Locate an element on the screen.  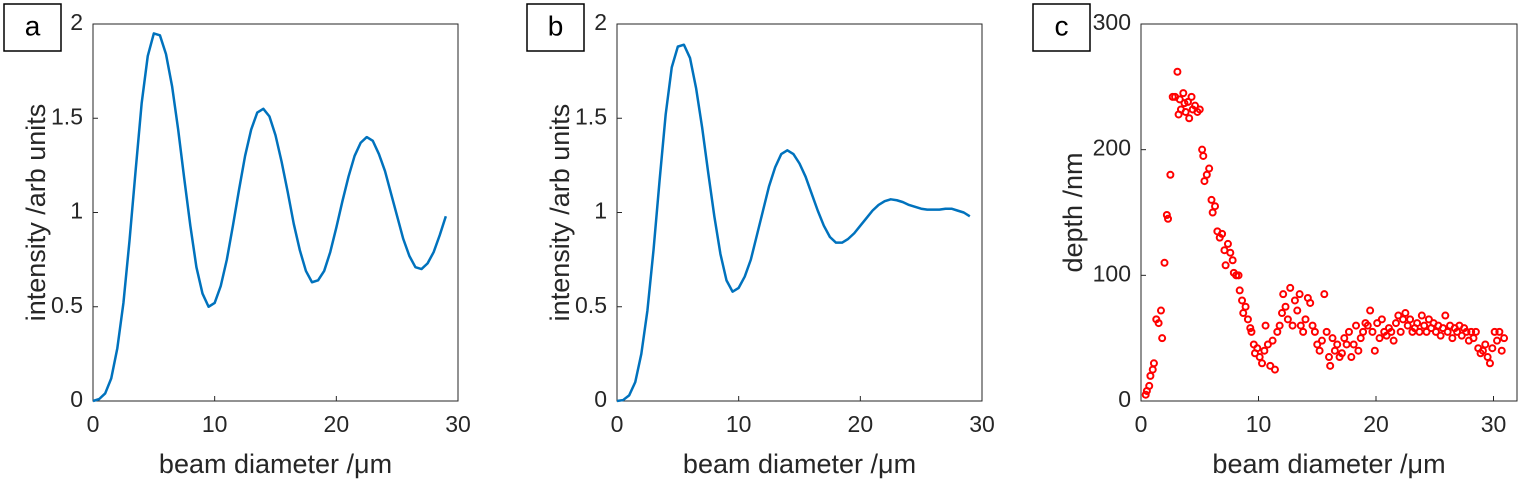
x-axis-label: beam diameter /μm is located at coordinates (1328, 464).